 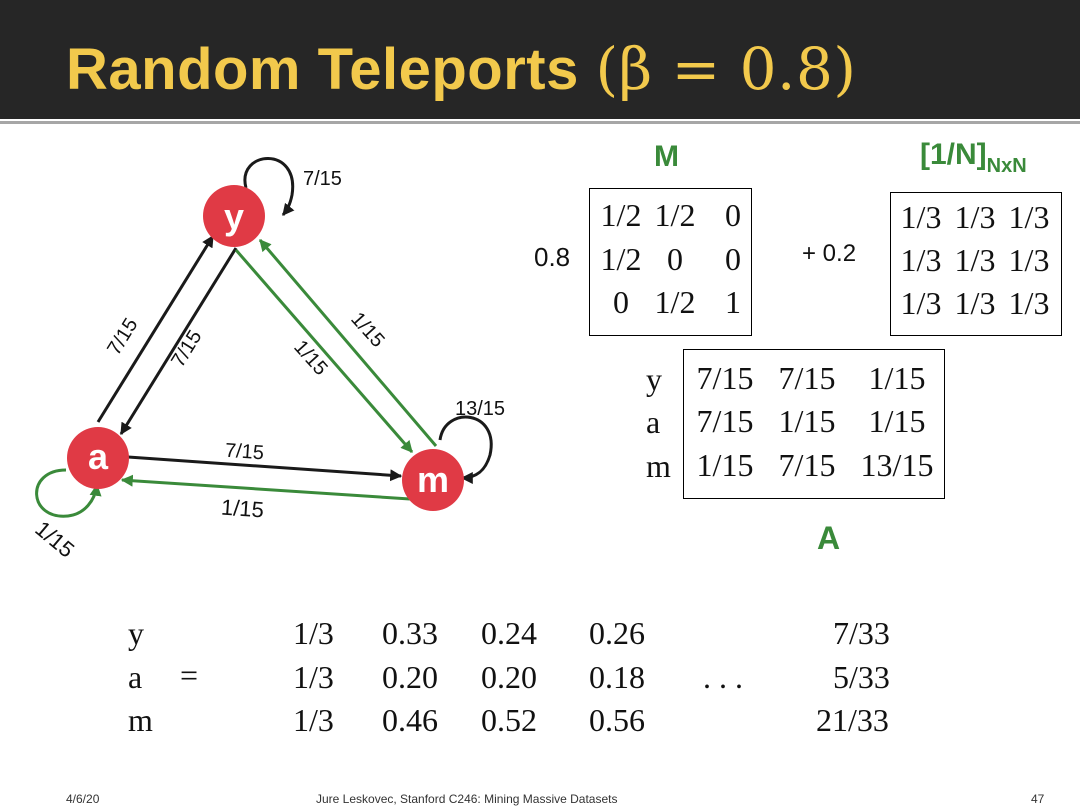 I want to click on iteration-ellipsis: . . ., so click(x=723, y=677).